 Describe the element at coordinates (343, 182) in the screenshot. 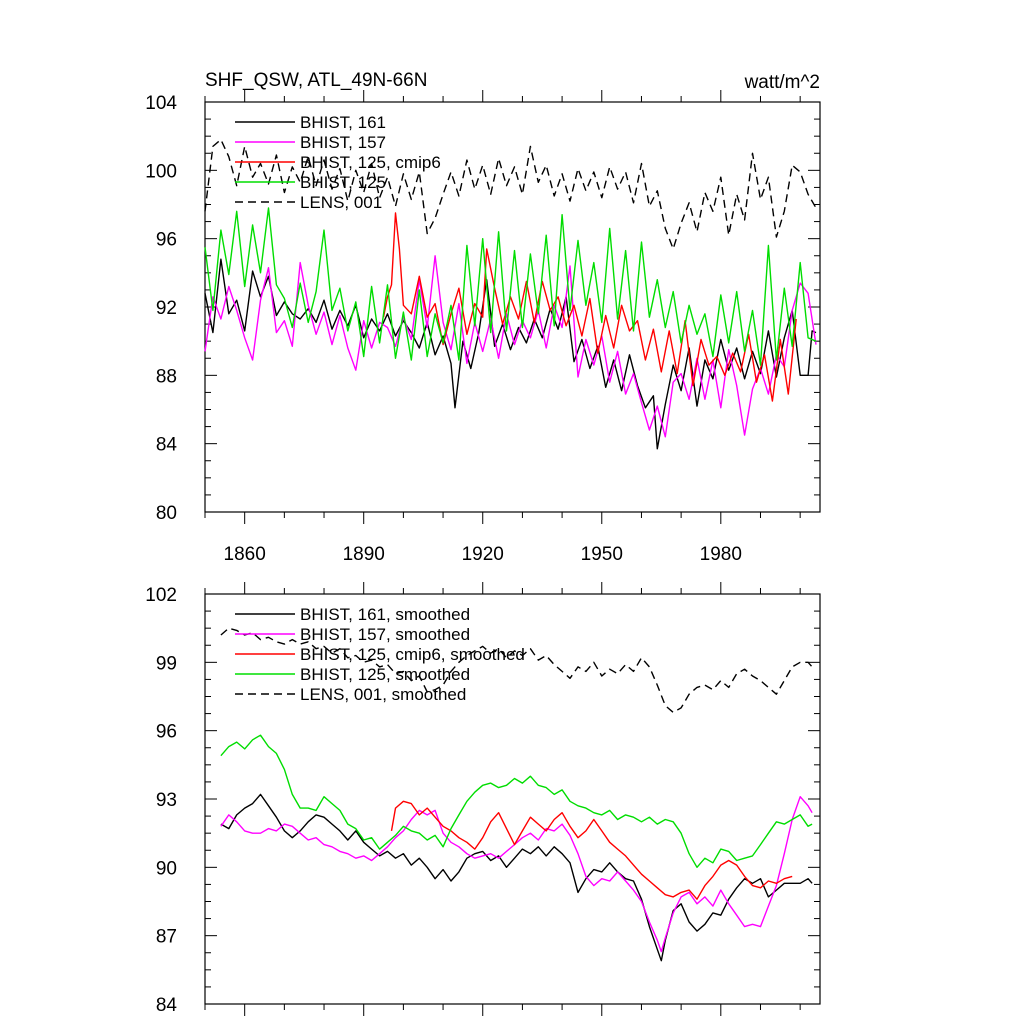

I see `legend-label-3: BHIST, 125` at that location.